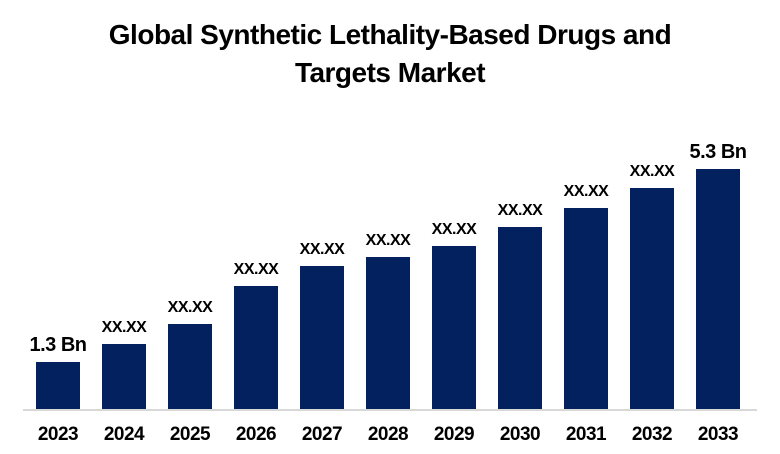  I want to click on x-axis-tick-label-2031: 2031, so click(586, 434).